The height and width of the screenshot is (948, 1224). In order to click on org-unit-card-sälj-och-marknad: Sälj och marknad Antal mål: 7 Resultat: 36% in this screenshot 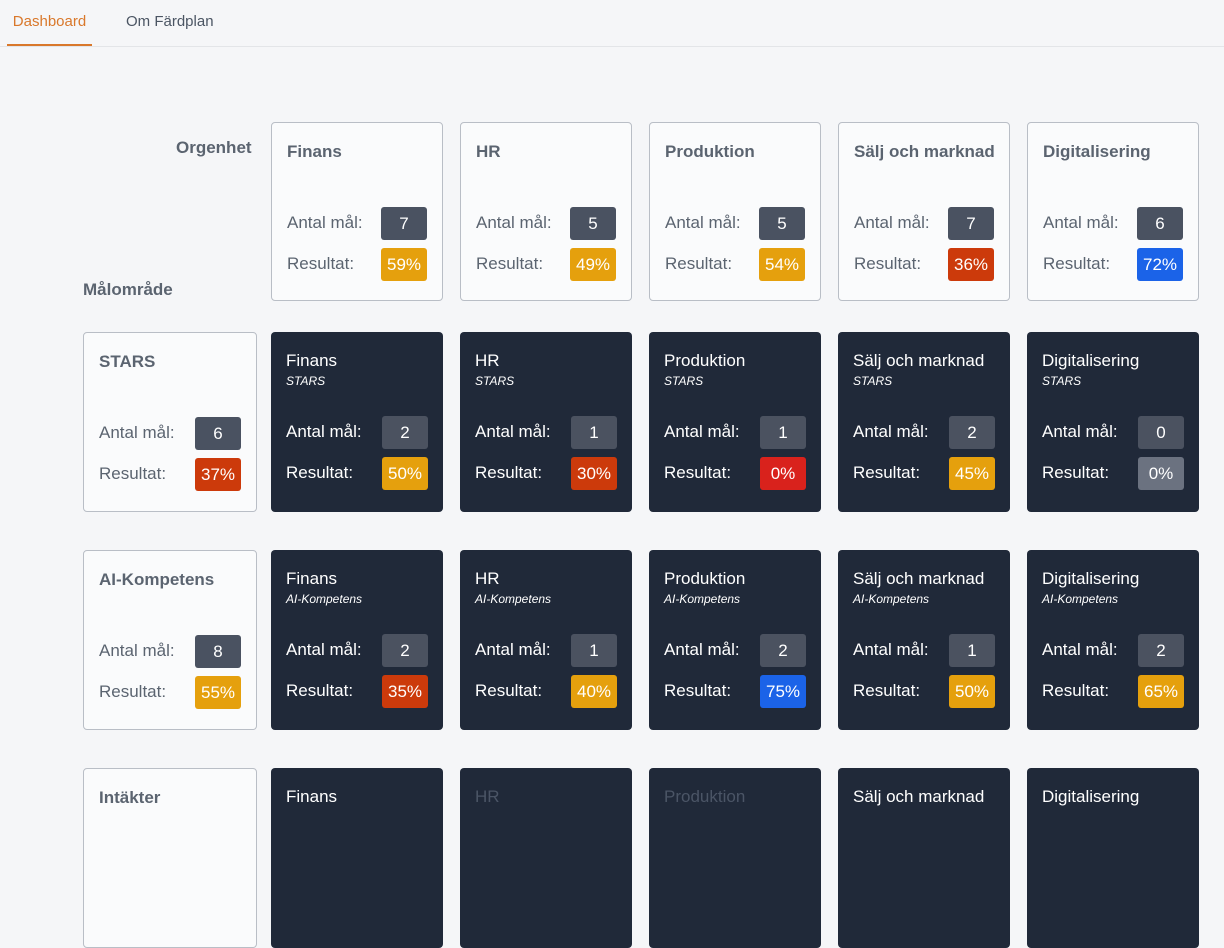, I will do `click(924, 211)`.